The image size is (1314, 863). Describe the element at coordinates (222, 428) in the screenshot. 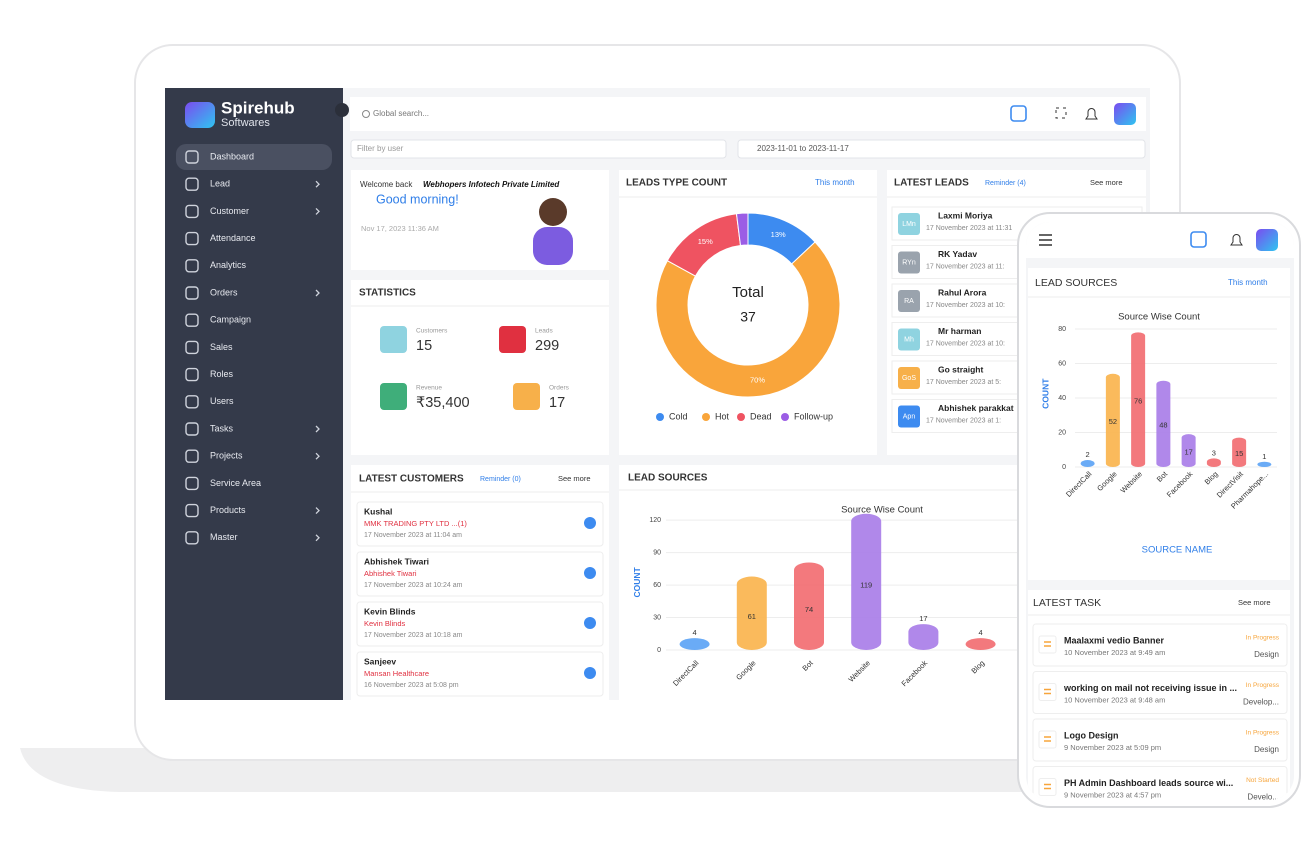

I see `nav-item: Tasks` at that location.